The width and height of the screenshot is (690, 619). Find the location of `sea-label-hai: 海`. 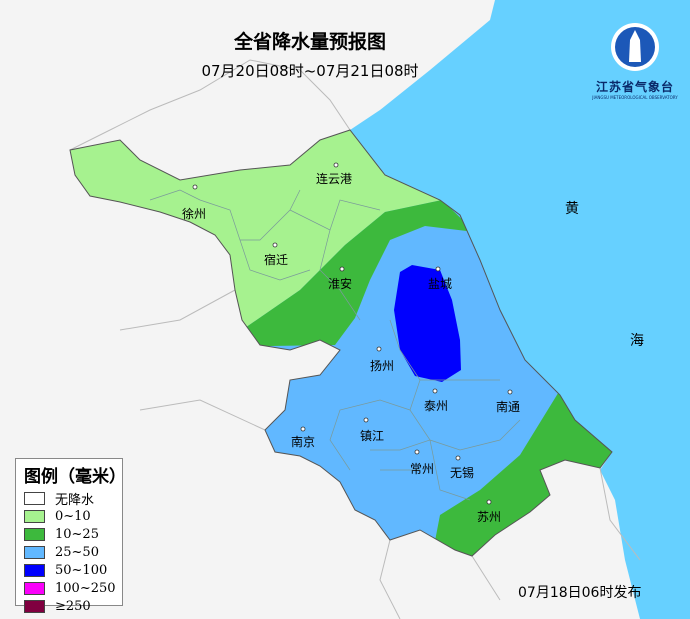

sea-label-hai: 海 is located at coordinates (637, 341).